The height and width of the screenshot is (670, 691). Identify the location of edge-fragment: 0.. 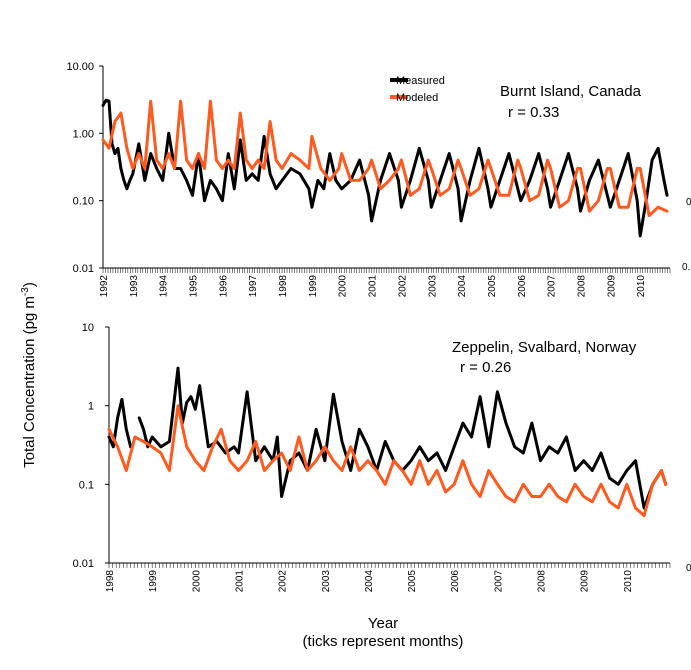
(686, 267).